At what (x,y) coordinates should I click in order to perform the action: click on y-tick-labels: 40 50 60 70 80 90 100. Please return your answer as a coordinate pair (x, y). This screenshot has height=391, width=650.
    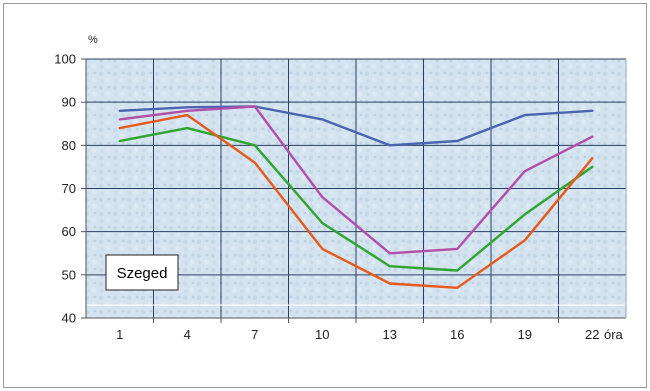
    Looking at the image, I should click on (65, 189).